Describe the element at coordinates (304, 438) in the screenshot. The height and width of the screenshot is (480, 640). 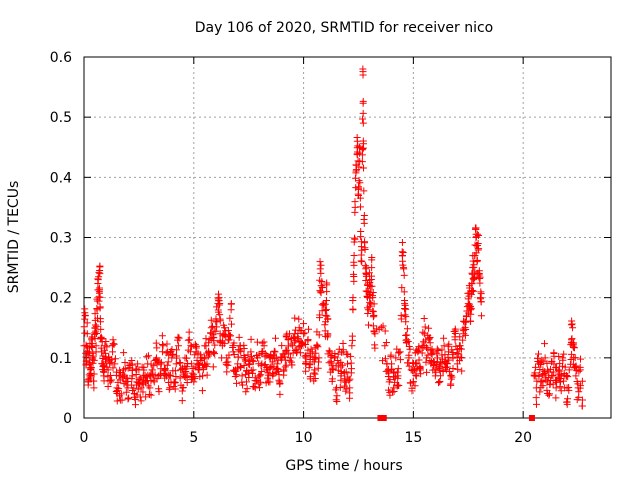
I see `x-tick-label: 10` at that location.